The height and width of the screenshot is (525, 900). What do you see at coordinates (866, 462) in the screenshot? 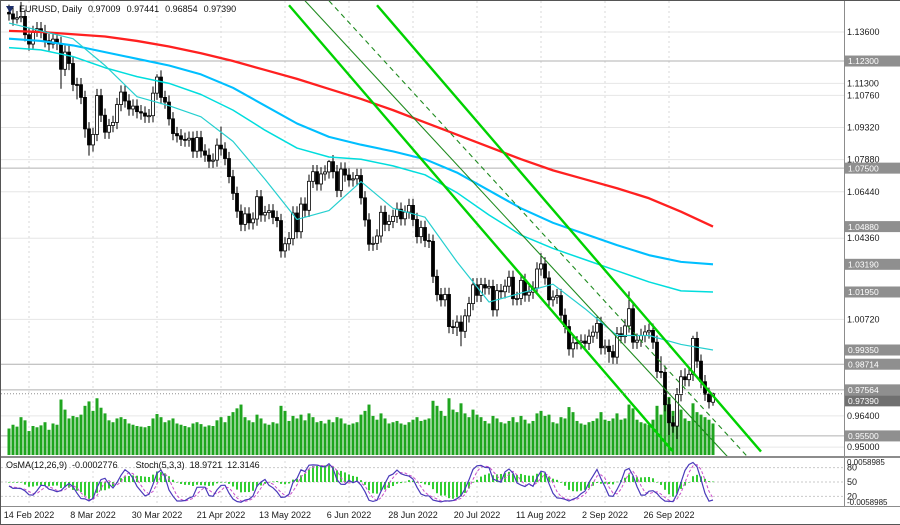
I see `osma-max-label: 0.0058985` at bounding box center [866, 462].